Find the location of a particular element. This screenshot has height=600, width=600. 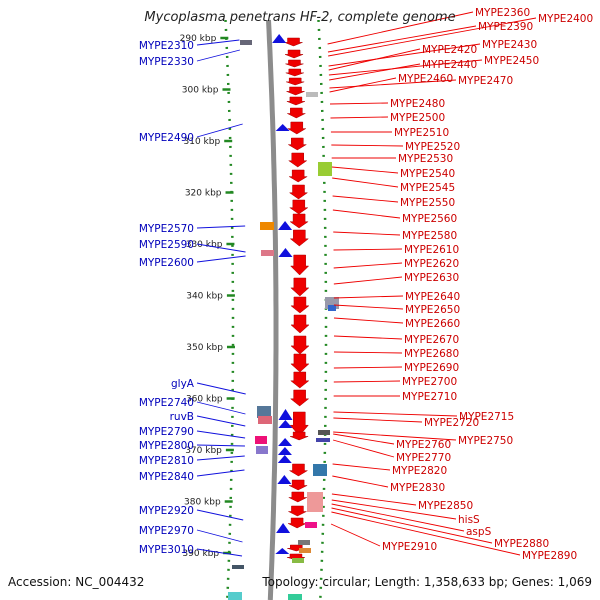

right-gene-label: hisS is located at coordinates (469, 520).